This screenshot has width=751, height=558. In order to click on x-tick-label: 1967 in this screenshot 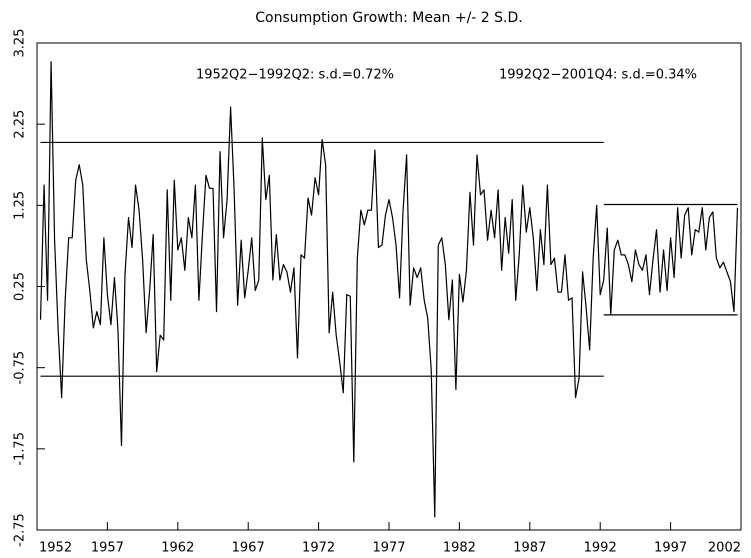, I will do `click(248, 548)`.